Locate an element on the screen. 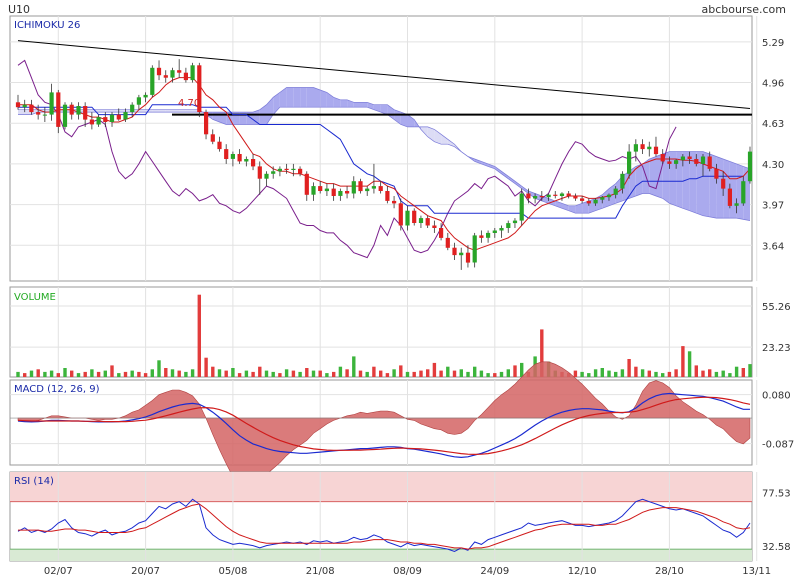 The image size is (800, 580). date-label: 08/09 is located at coordinates (407, 571).